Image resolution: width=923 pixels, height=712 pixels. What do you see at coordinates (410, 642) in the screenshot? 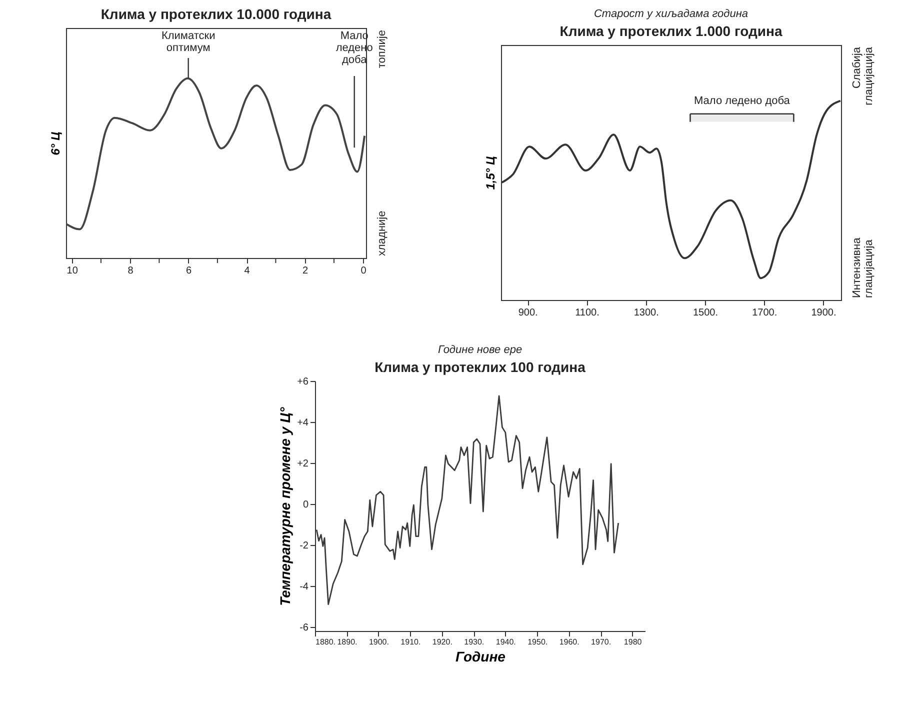
I see `x-tick-label: 1910.` at bounding box center [410, 642].